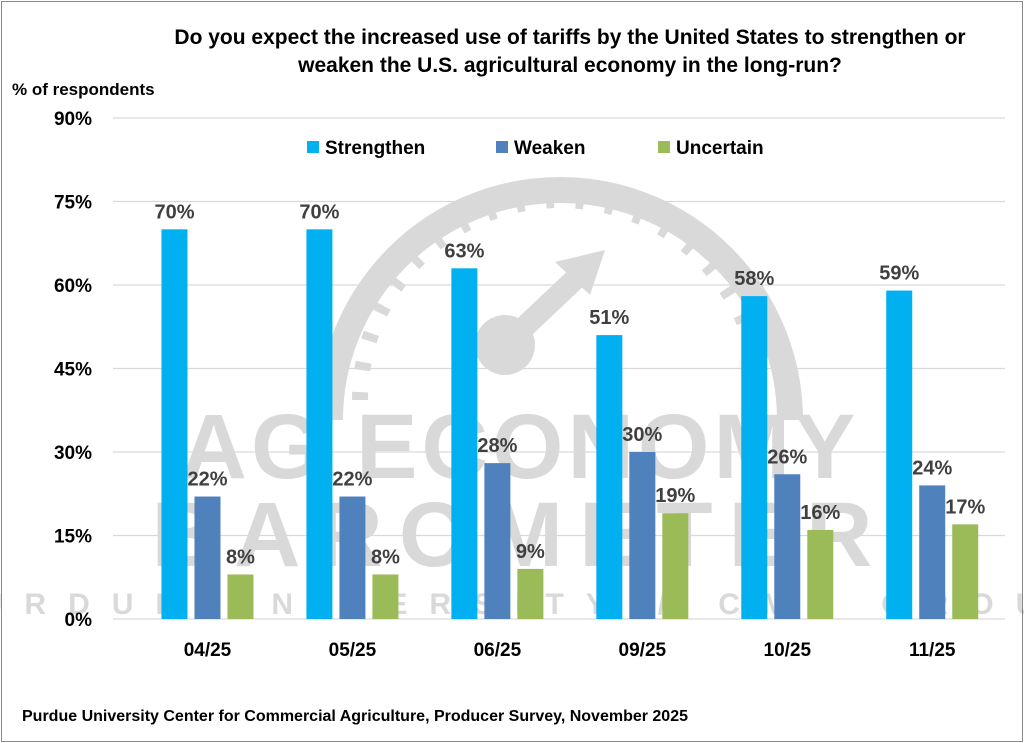 This screenshot has height=743, width=1024. What do you see at coordinates (512, 604) in the screenshot?
I see `svg-text: PURDUE UNIVERSITY / CME GROUP` at bounding box center [512, 604].